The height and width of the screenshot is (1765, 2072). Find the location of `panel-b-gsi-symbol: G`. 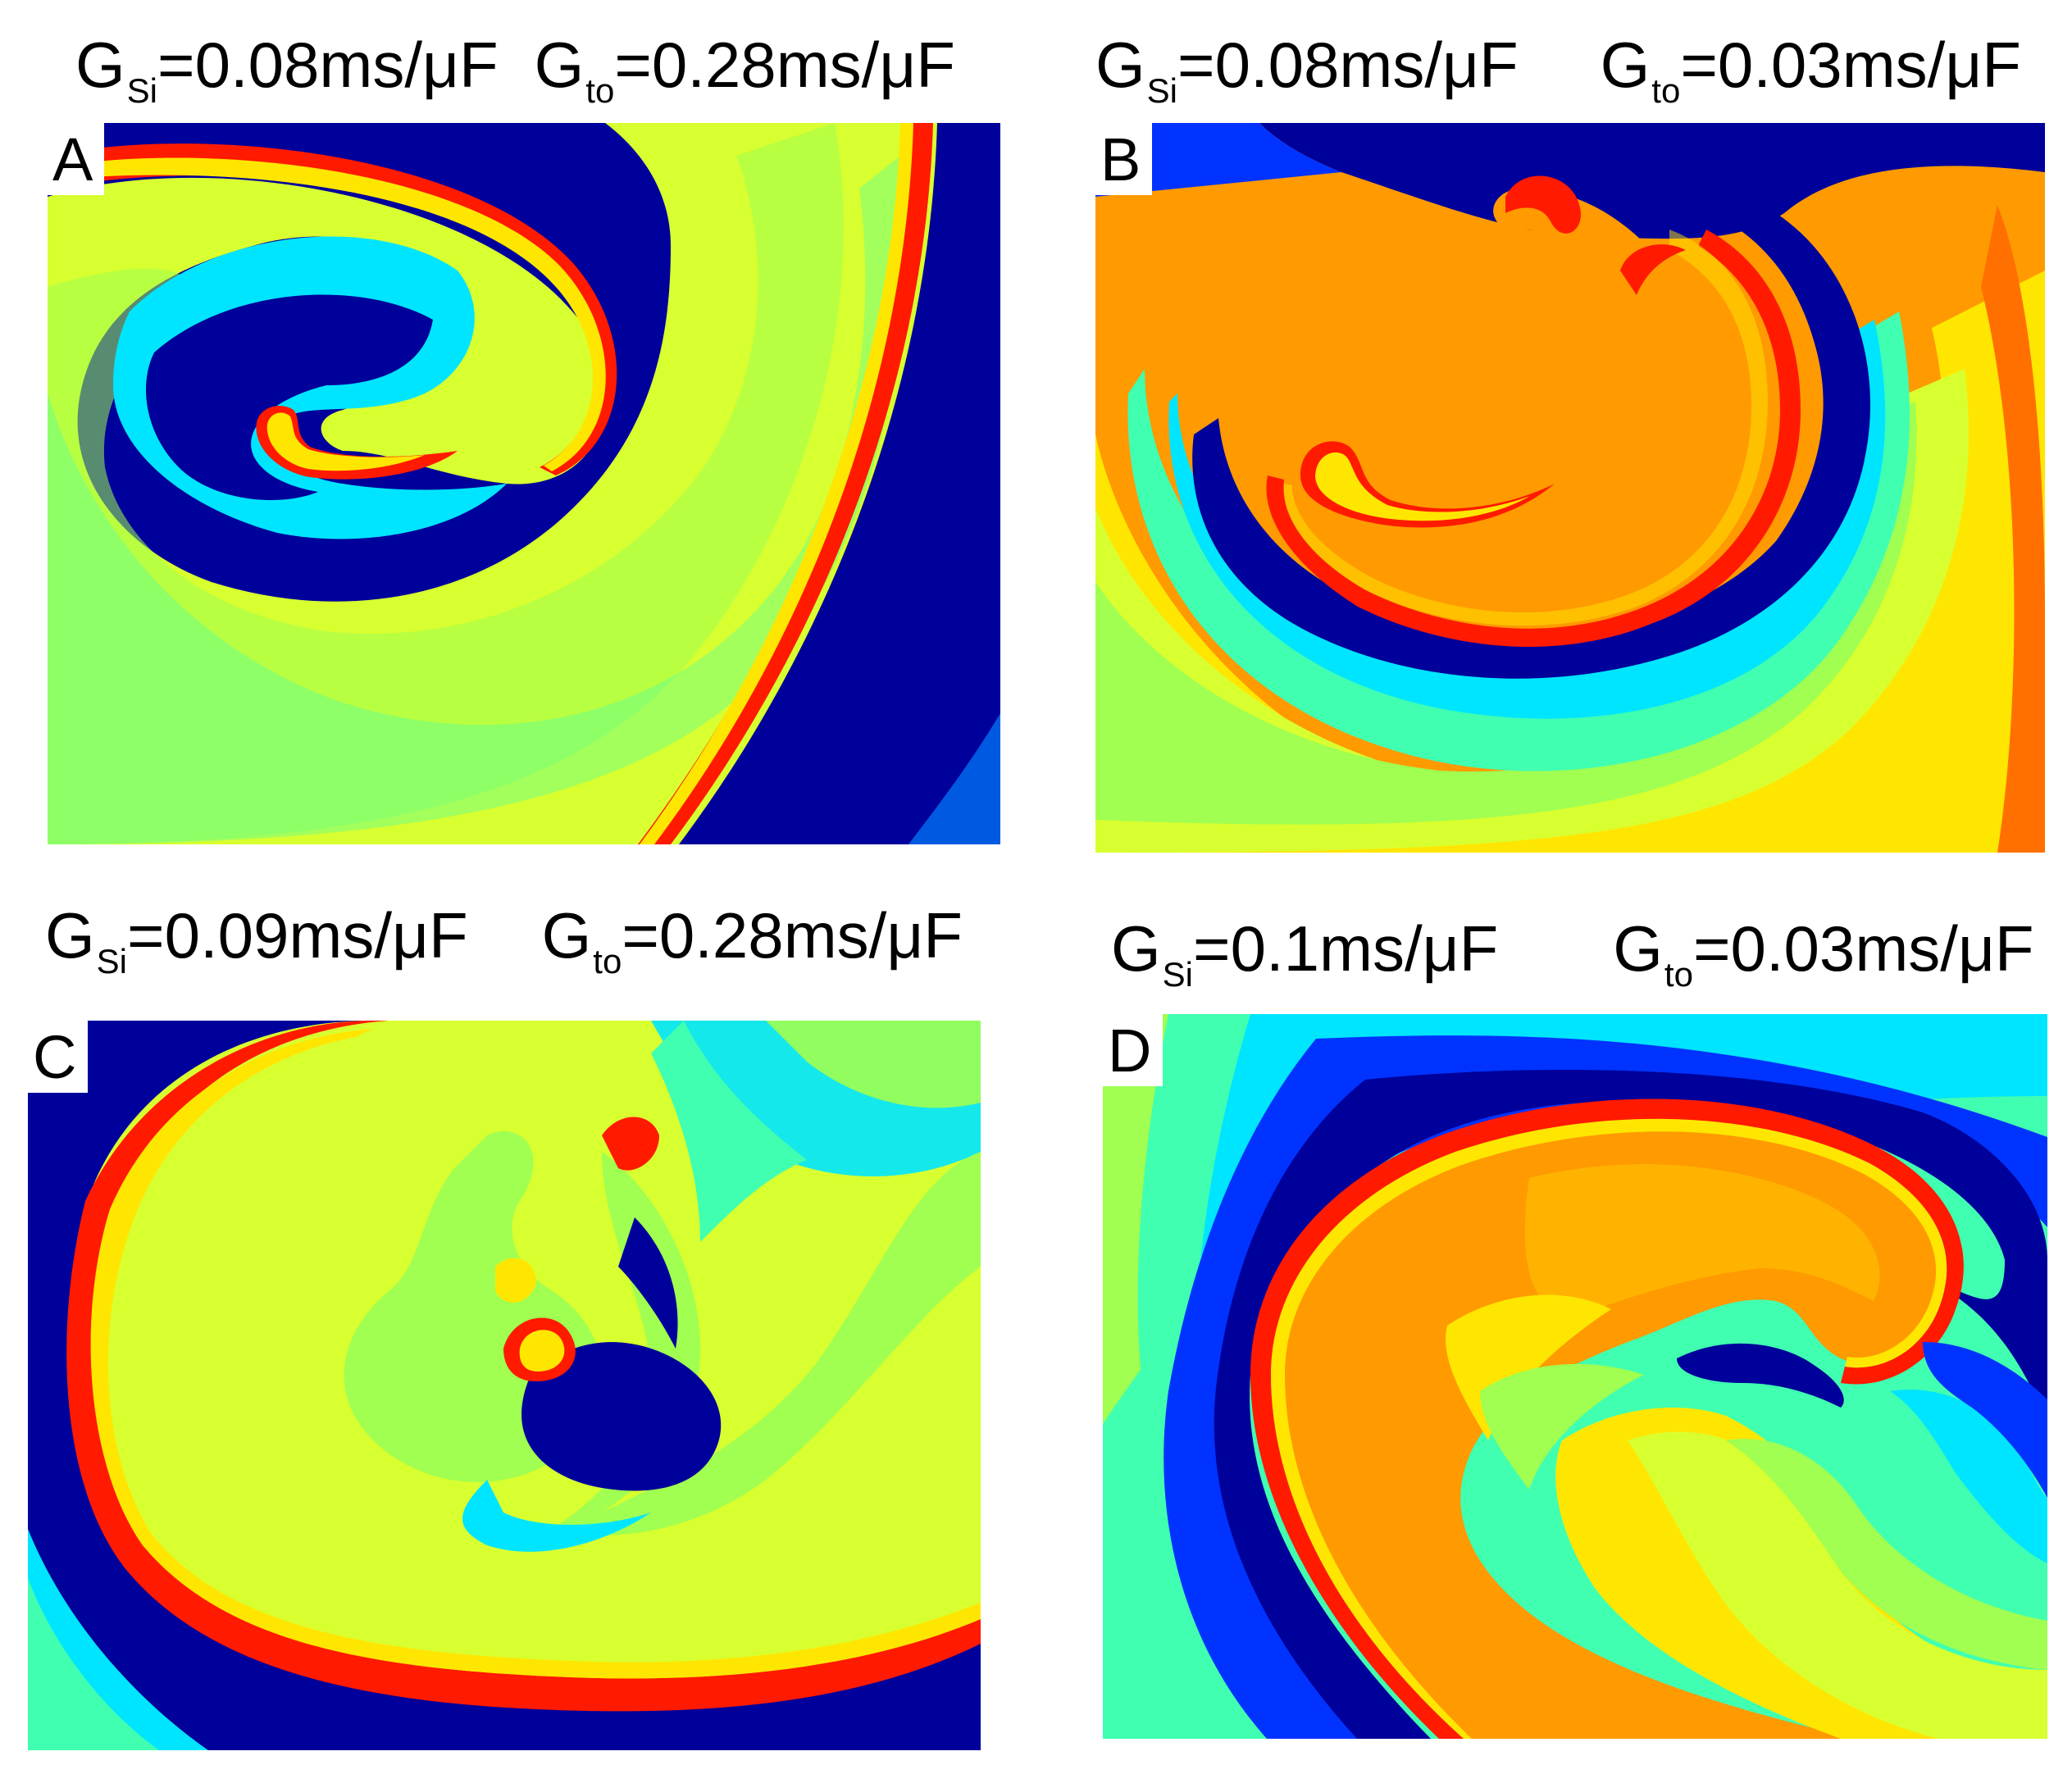

panel-b-gsi-symbol: G is located at coordinates (1120, 65).